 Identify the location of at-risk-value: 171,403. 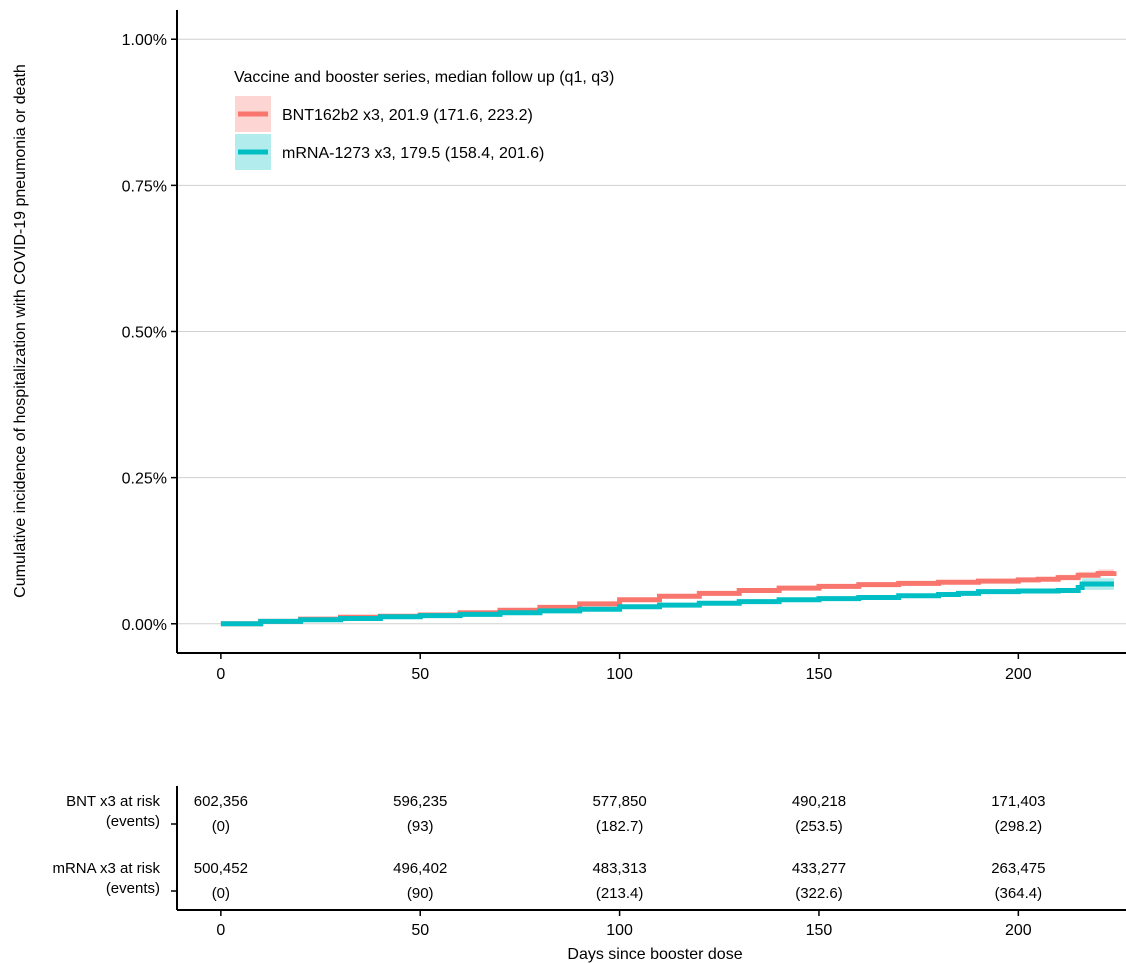
(1018, 801).